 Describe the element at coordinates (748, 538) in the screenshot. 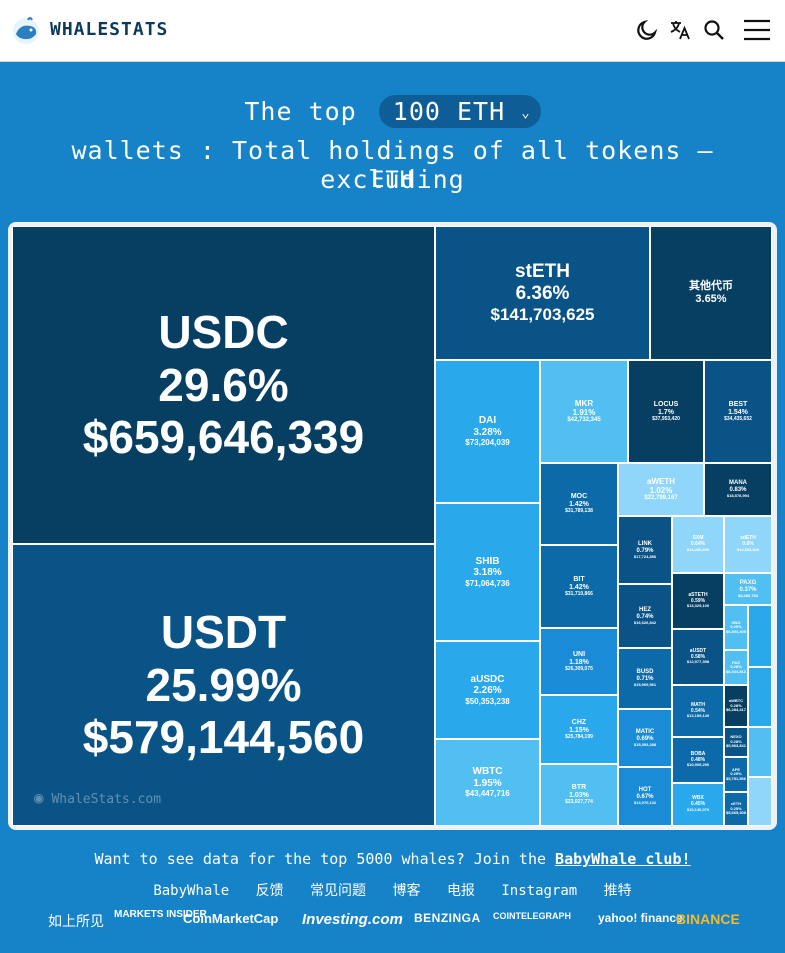

I see `tile-name: sdETH` at that location.